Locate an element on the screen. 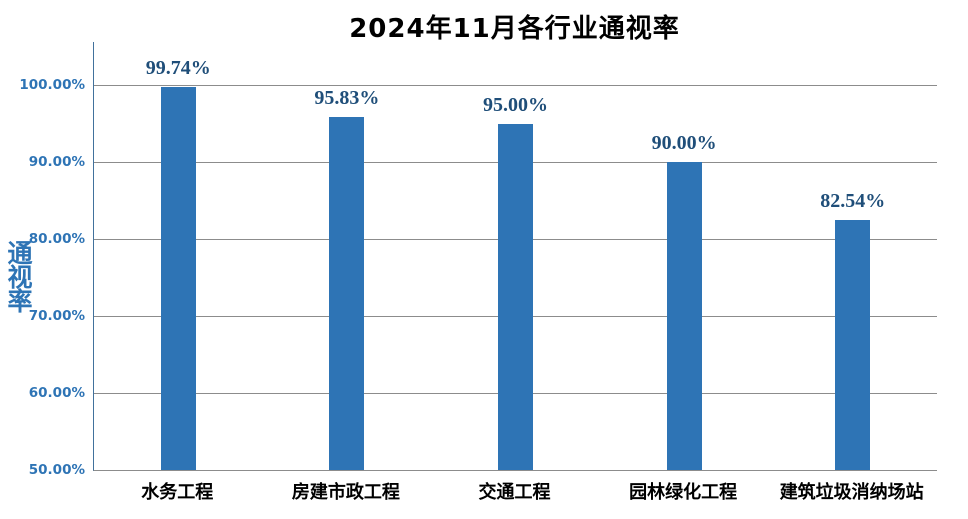 The height and width of the screenshot is (519, 968). x-category-label: 建筑垃圾消纳场站 is located at coordinates (851, 492).